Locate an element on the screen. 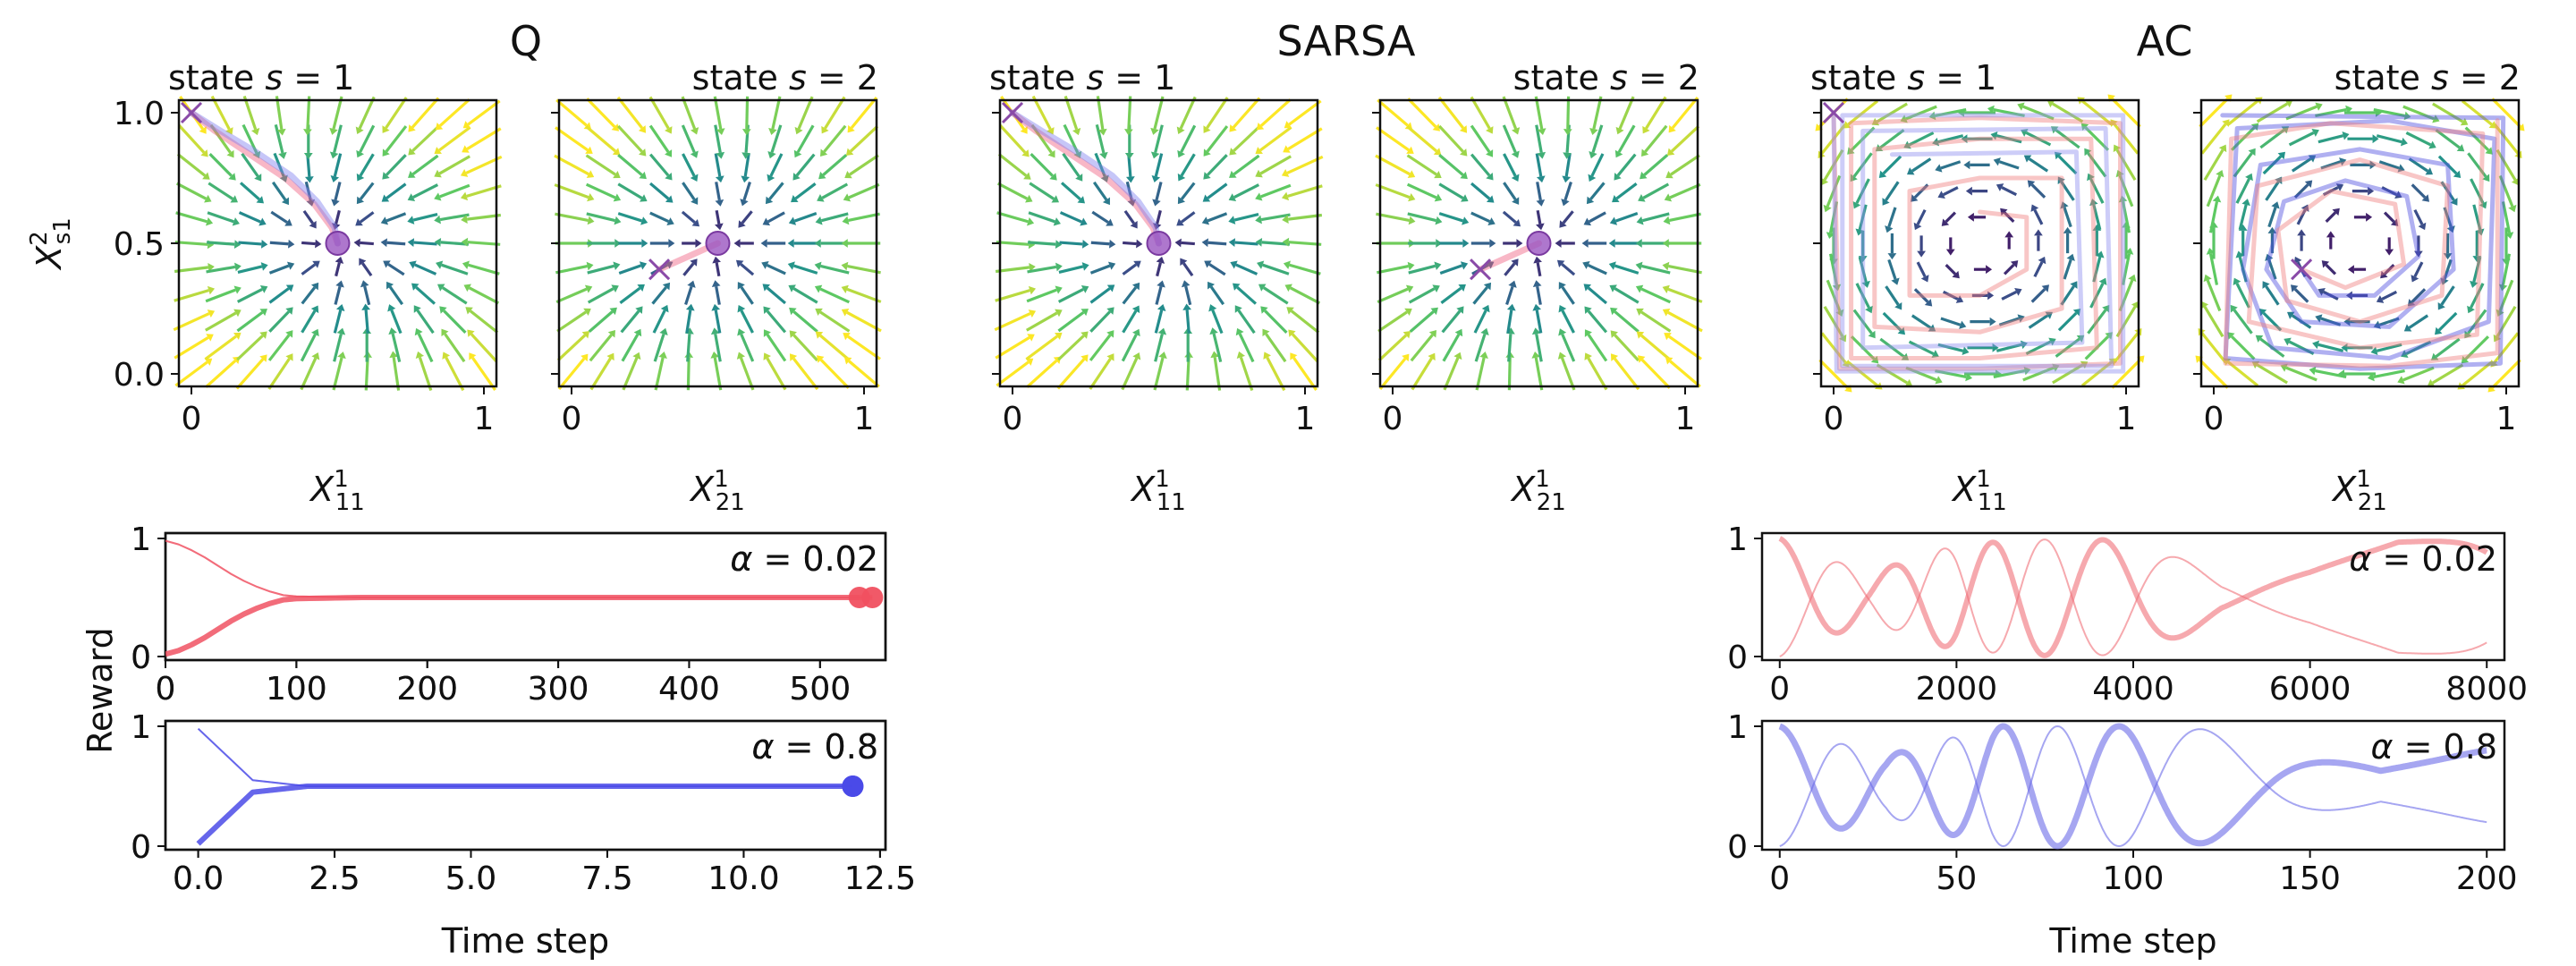  phase-ac-s1-start-marker is located at coordinates (1833, 112).